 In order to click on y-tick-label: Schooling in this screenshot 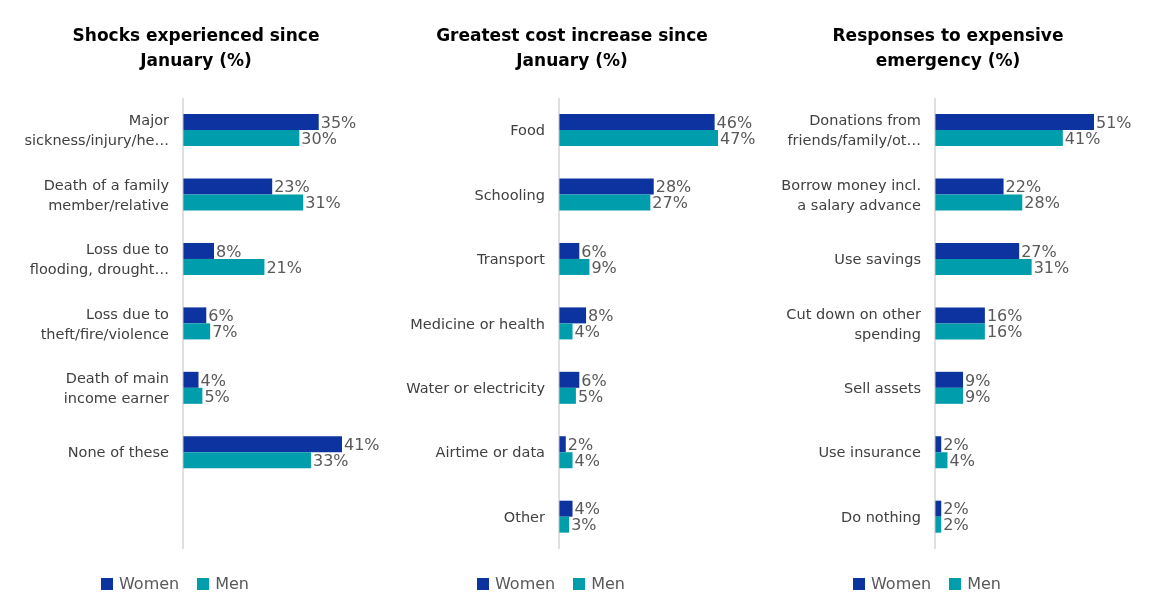, I will do `click(509, 194)`.